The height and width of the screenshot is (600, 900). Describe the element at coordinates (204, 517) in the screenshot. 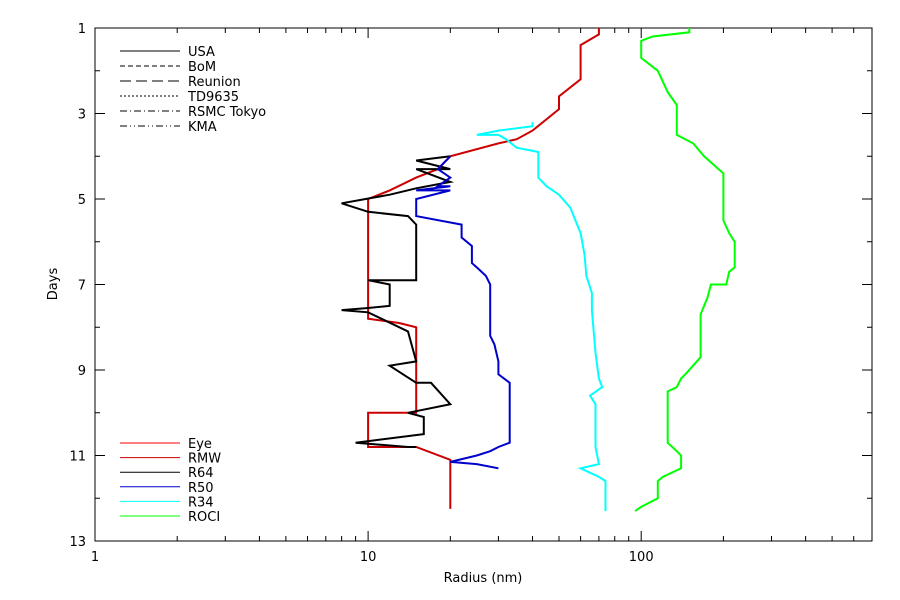

I see `series-legend-label: ROCI` at that location.